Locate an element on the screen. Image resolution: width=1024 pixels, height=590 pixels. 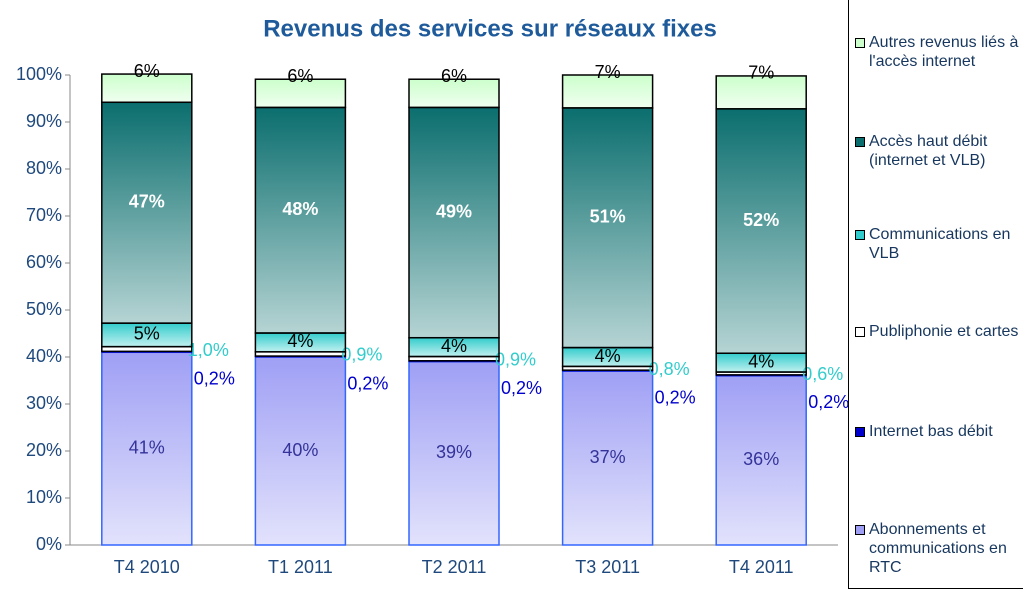
legend-label: Autres revenus liés à l'accès internet is located at coordinates (944, 52).